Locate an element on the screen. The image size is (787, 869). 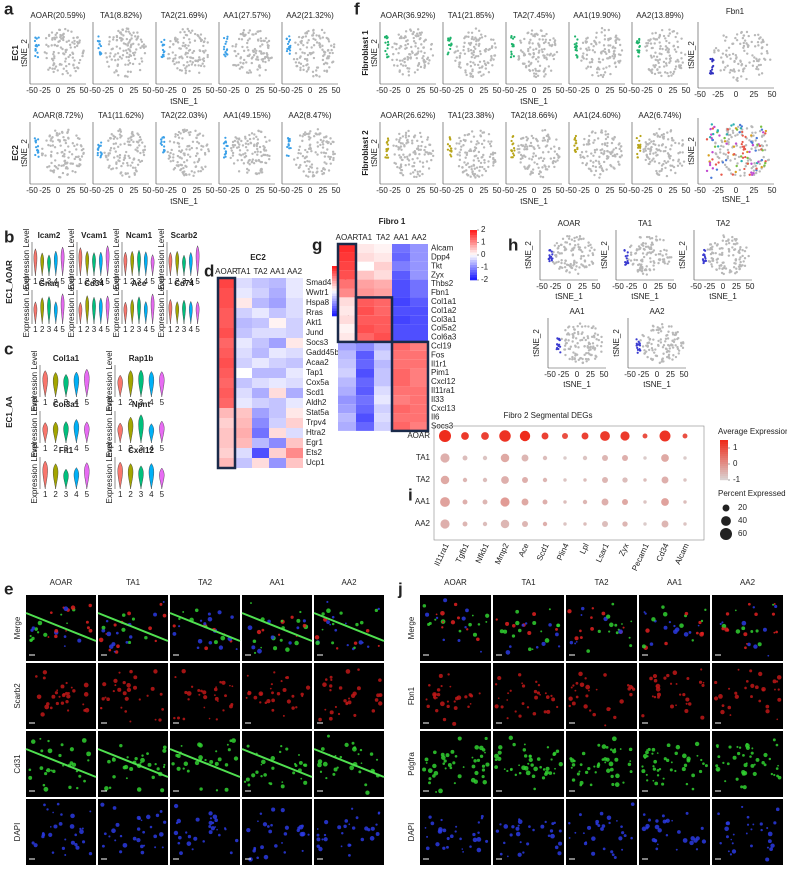
row-label: Fibroblast 2 is located at coordinates (365, 153).